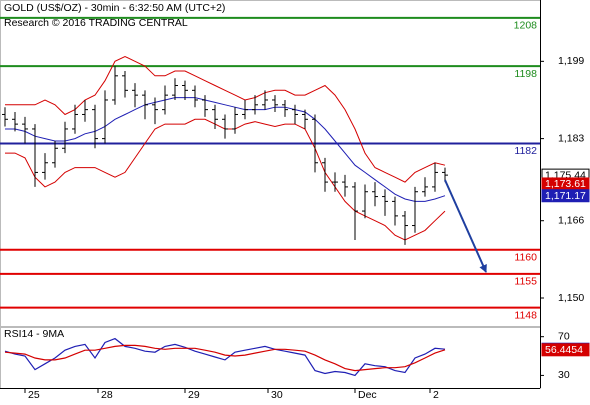  Describe the element at coordinates (525, 74) in the screenshot. I see `level-label: 1198` at that location.